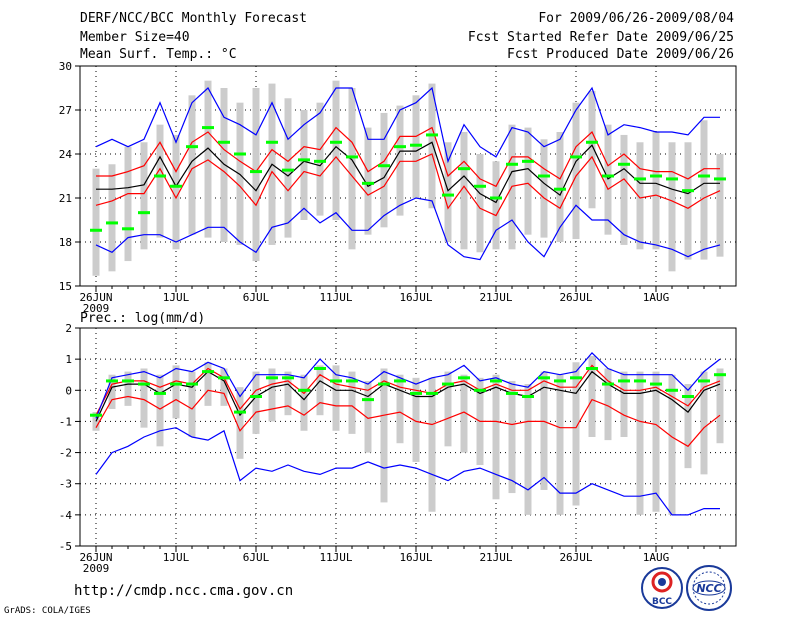  I want to click on p1-maximum-line, so click(407, 125).